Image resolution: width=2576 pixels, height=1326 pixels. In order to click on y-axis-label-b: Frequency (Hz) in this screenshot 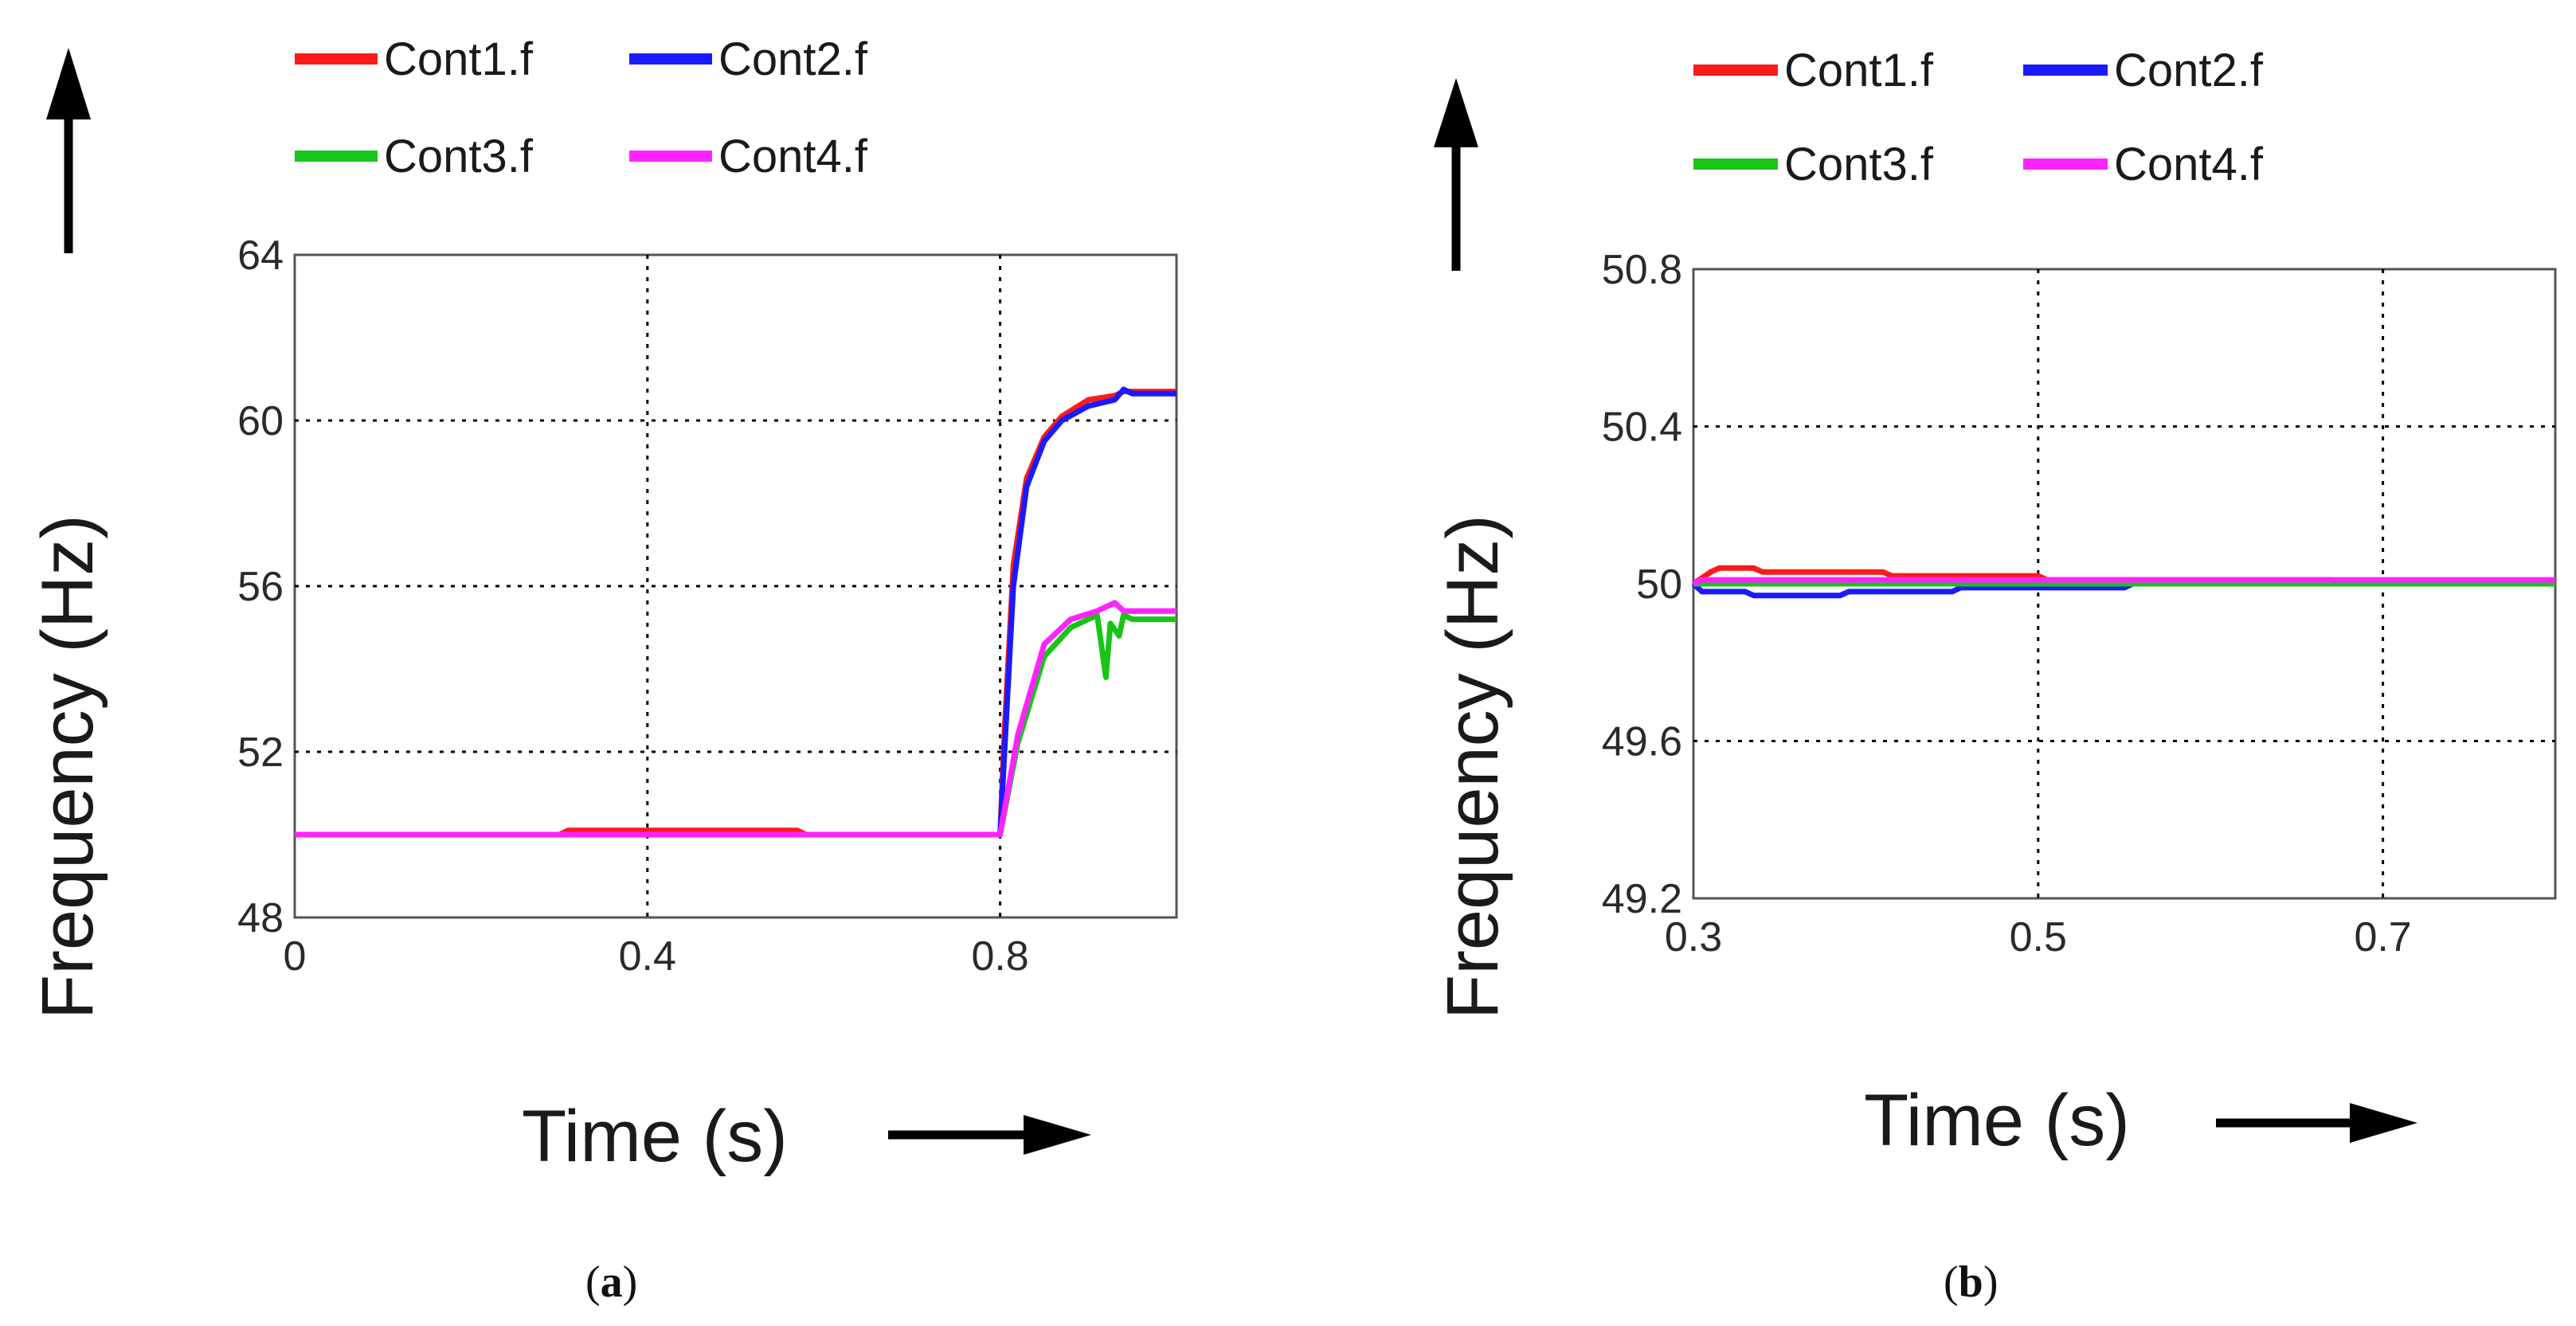, I will do `click(1472, 766)`.